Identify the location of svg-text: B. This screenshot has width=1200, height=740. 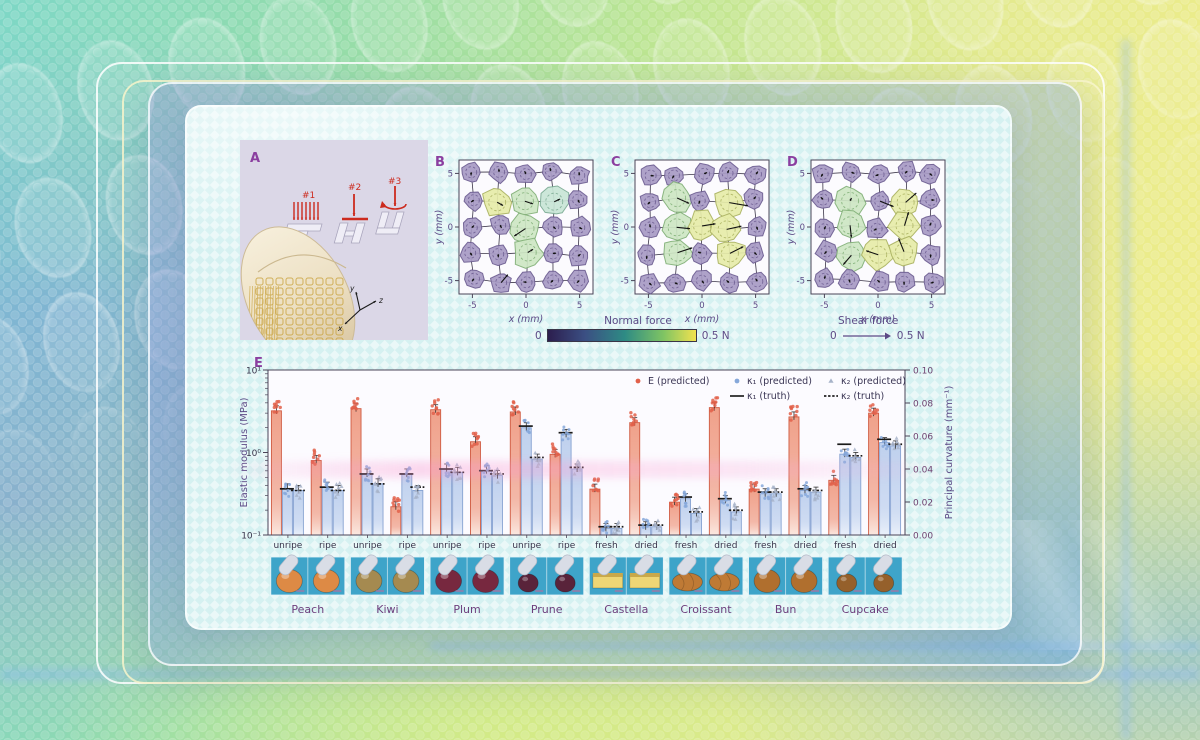
(440, 162).